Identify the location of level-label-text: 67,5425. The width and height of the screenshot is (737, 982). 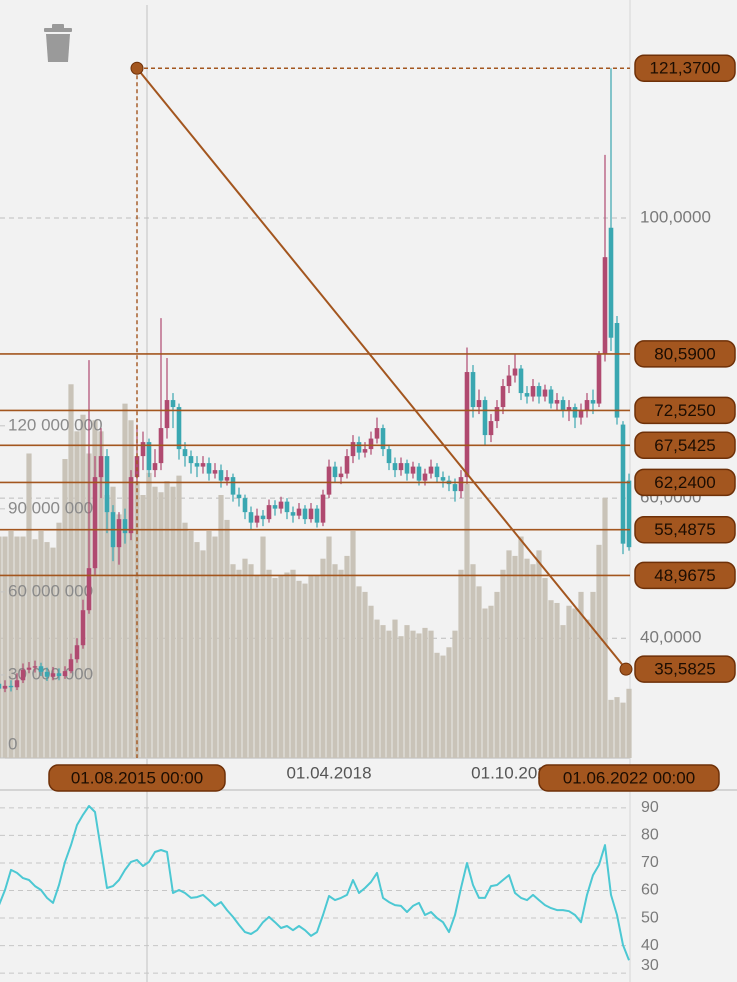
(684, 445).